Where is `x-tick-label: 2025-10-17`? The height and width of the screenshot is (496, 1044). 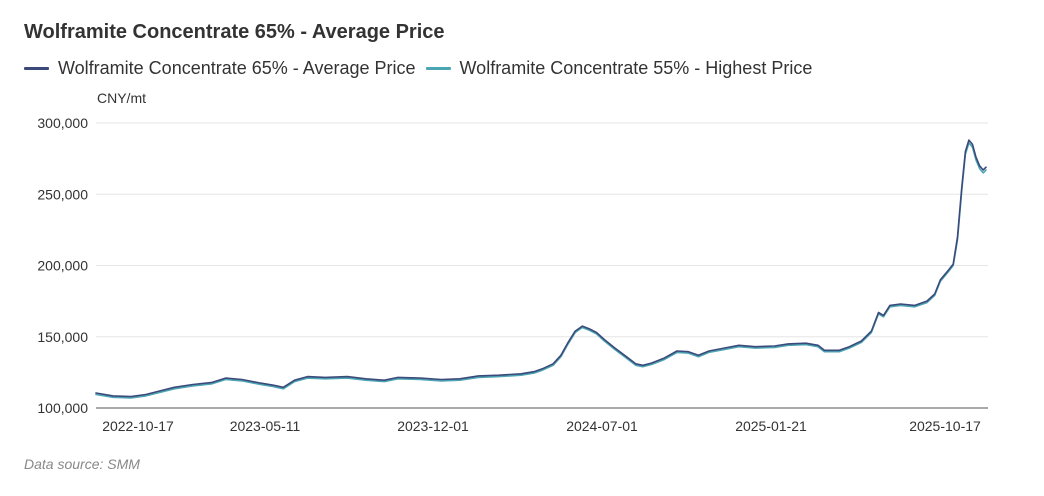
x-tick-label: 2025-10-17 is located at coordinates (945, 426).